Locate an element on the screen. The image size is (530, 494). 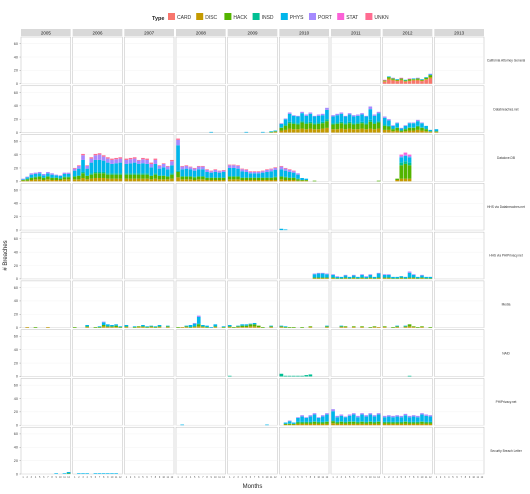
y-tick-label: 40 is located at coordinates (16, 252).